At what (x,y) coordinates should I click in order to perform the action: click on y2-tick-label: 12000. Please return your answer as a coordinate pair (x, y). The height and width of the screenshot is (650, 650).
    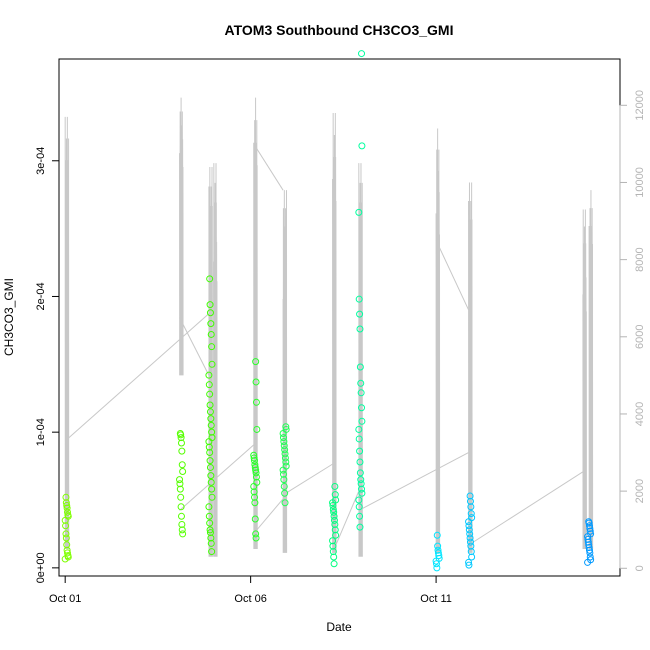
    Looking at the image, I should click on (640, 105).